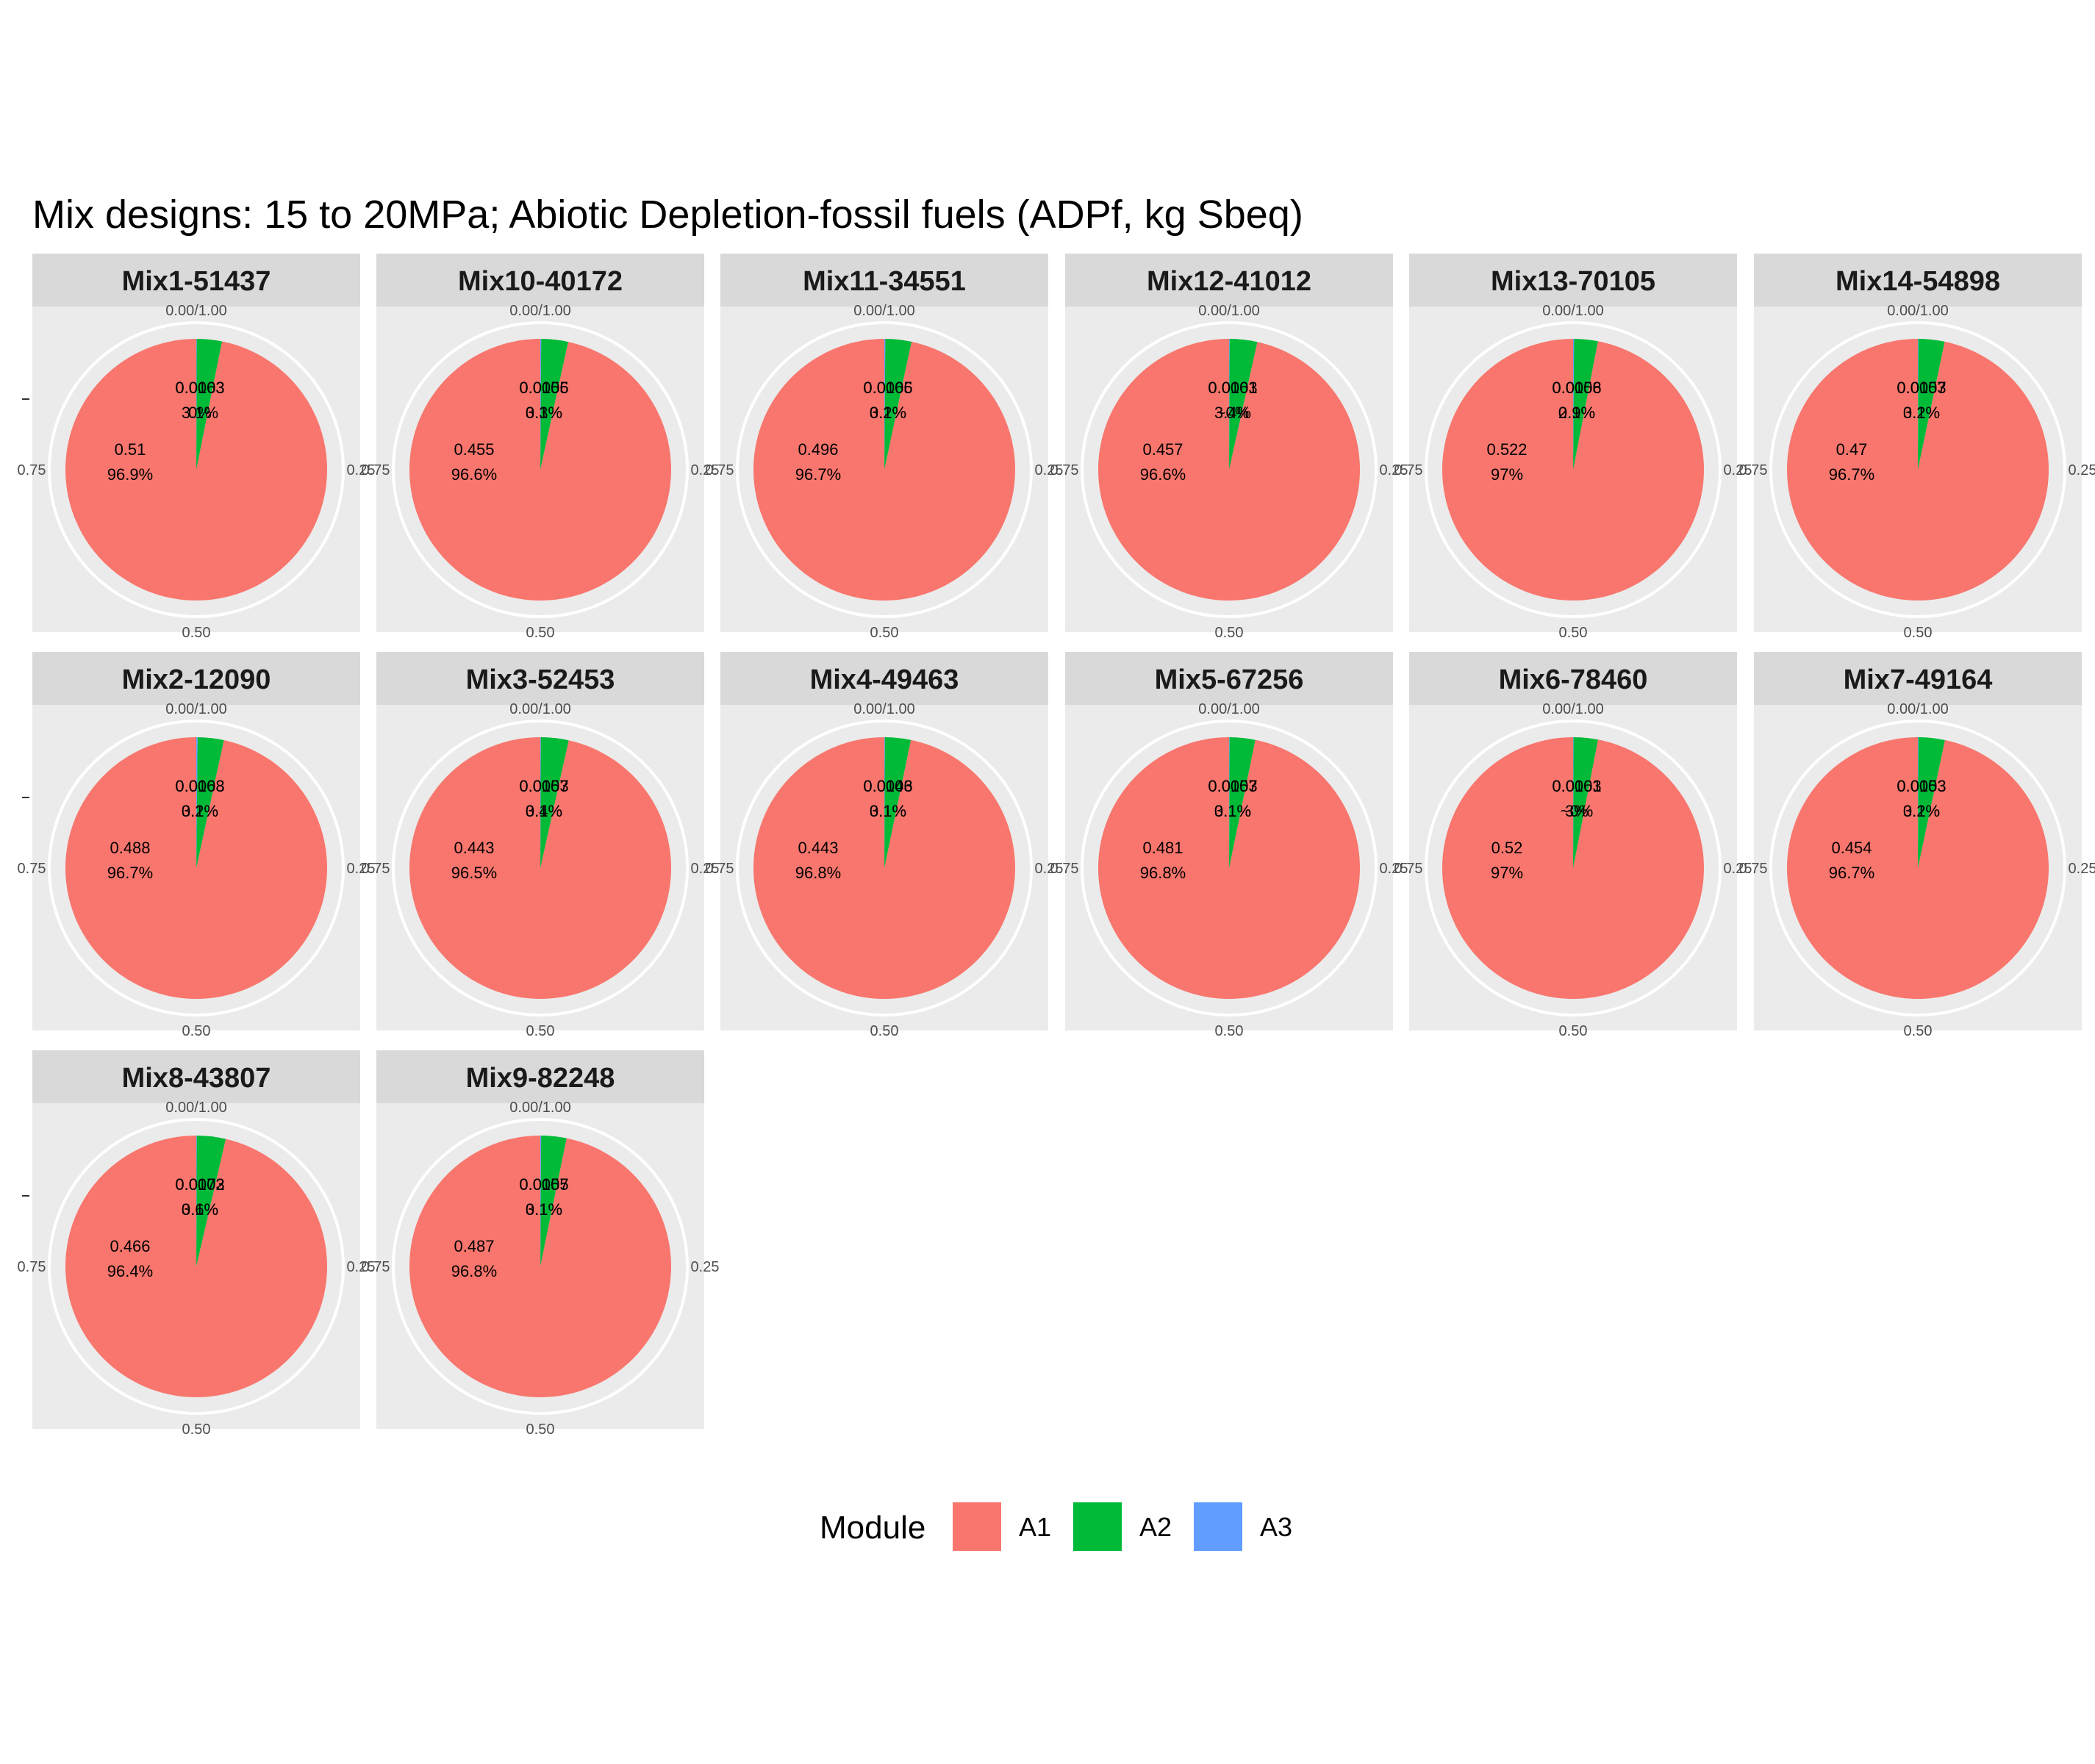 The height and width of the screenshot is (1764, 2095). What do you see at coordinates (872, 1528) in the screenshot?
I see `legend-title: Module` at bounding box center [872, 1528].